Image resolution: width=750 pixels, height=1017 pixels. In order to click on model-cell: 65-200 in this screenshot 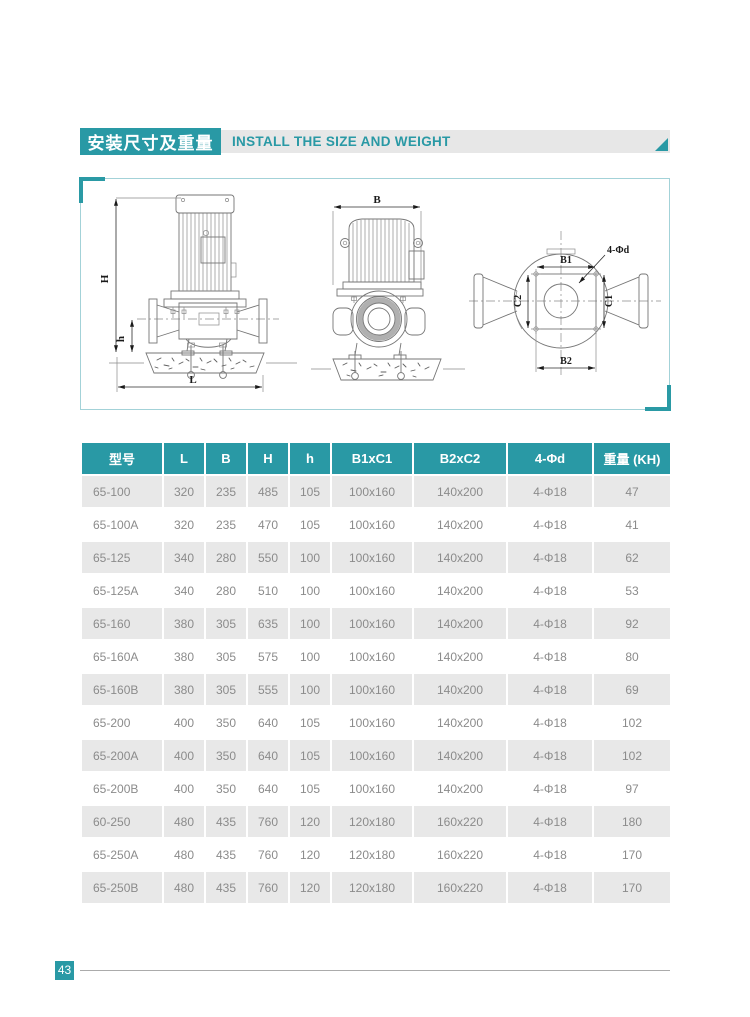, I will do `click(122, 722)`.